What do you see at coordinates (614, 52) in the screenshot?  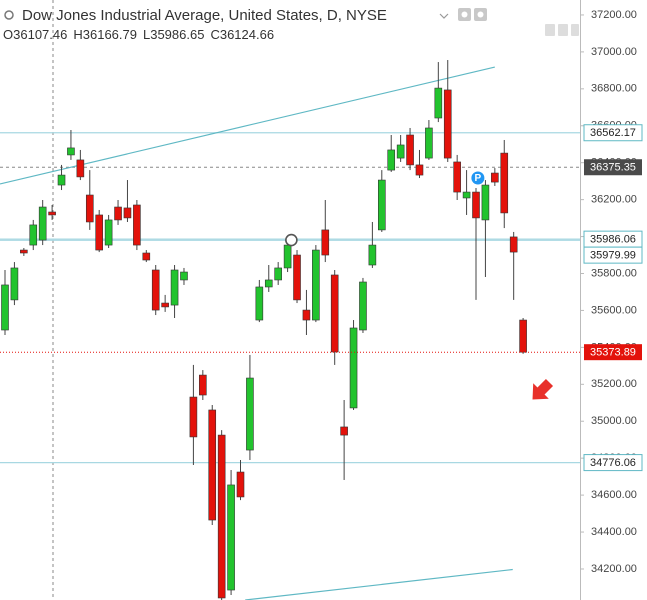 I see `y-tick-label: 37000.00` at bounding box center [614, 52].